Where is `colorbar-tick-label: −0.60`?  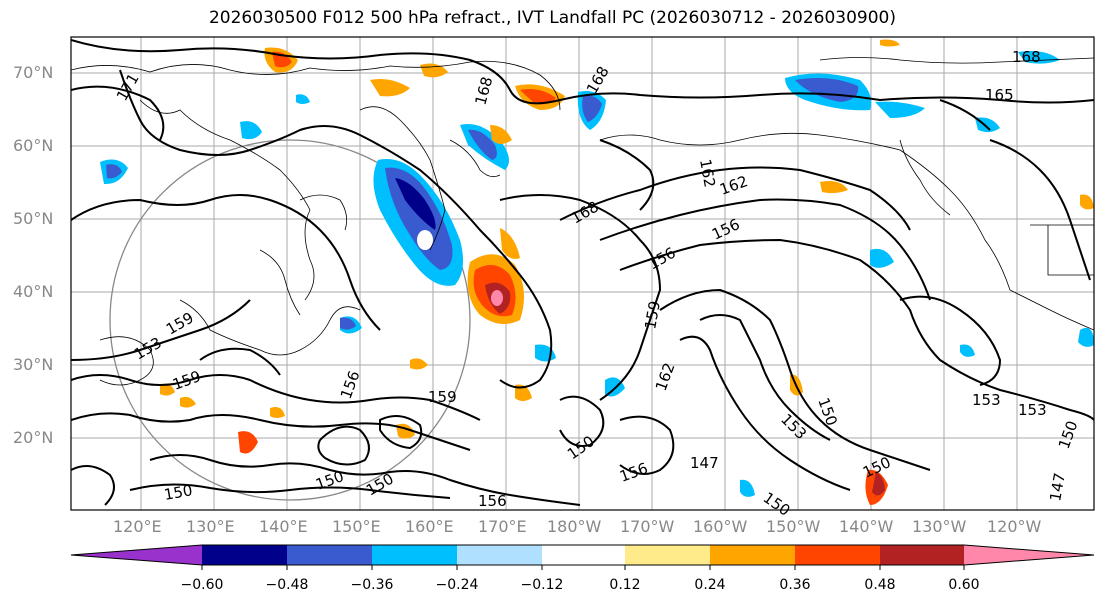 colorbar-tick-label: −0.60 is located at coordinates (202, 585).